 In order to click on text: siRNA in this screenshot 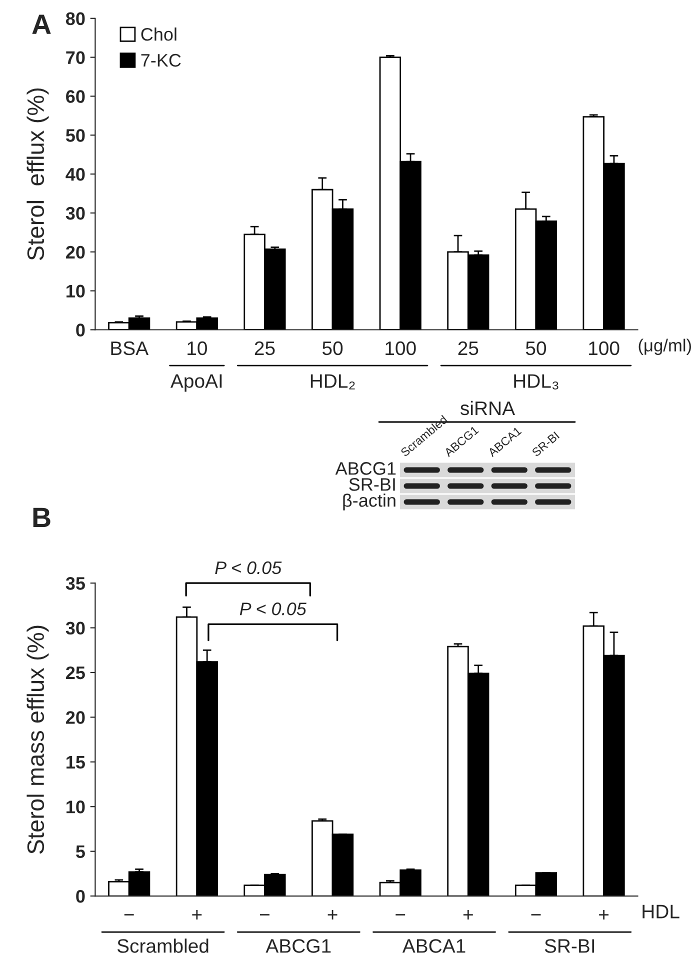, I will do `click(488, 408)`.